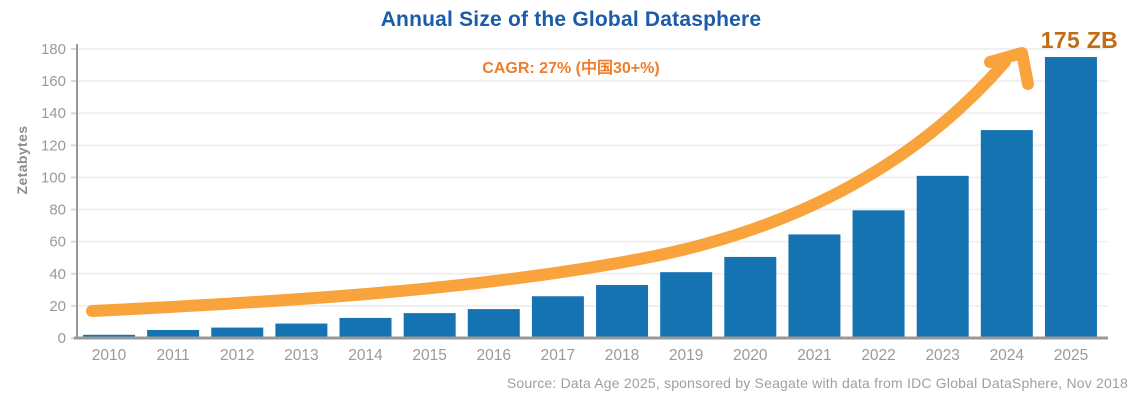 The image size is (1142, 402). What do you see at coordinates (57, 274) in the screenshot?
I see `y-tick-label-40: 40` at bounding box center [57, 274].